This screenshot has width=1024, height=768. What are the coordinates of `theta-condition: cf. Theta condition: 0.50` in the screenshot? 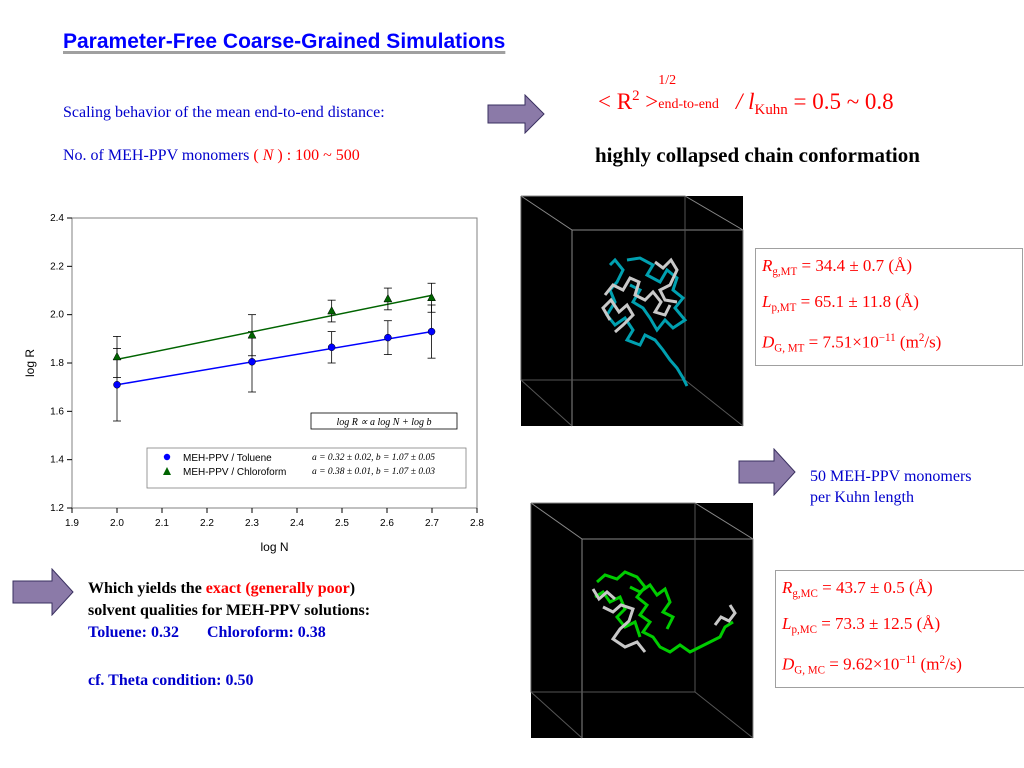 It's located at (171, 680).